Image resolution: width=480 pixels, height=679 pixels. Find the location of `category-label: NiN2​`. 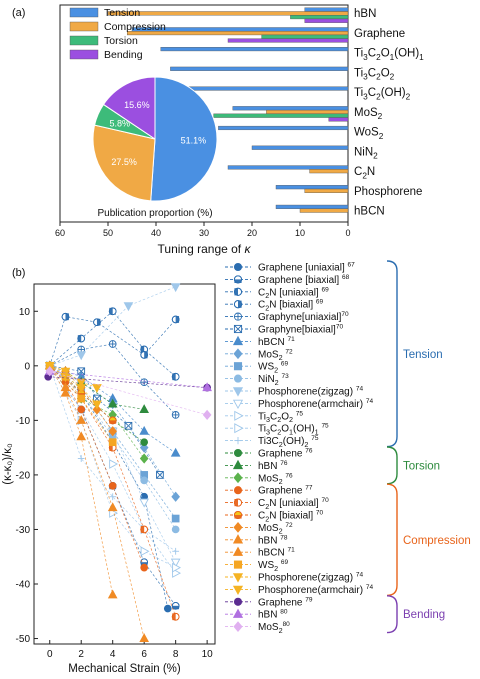

category-label: NiN2​ is located at coordinates (366, 153).